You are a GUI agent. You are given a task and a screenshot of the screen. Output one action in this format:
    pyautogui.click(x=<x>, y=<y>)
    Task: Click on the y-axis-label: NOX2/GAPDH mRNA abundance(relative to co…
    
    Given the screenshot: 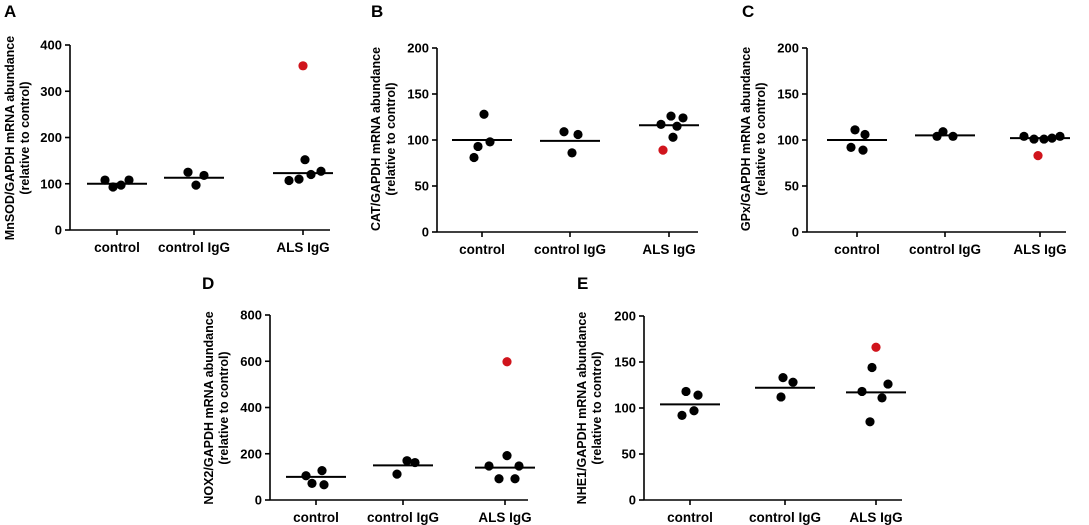 What is the action you would take?
    pyautogui.click(x=216, y=407)
    